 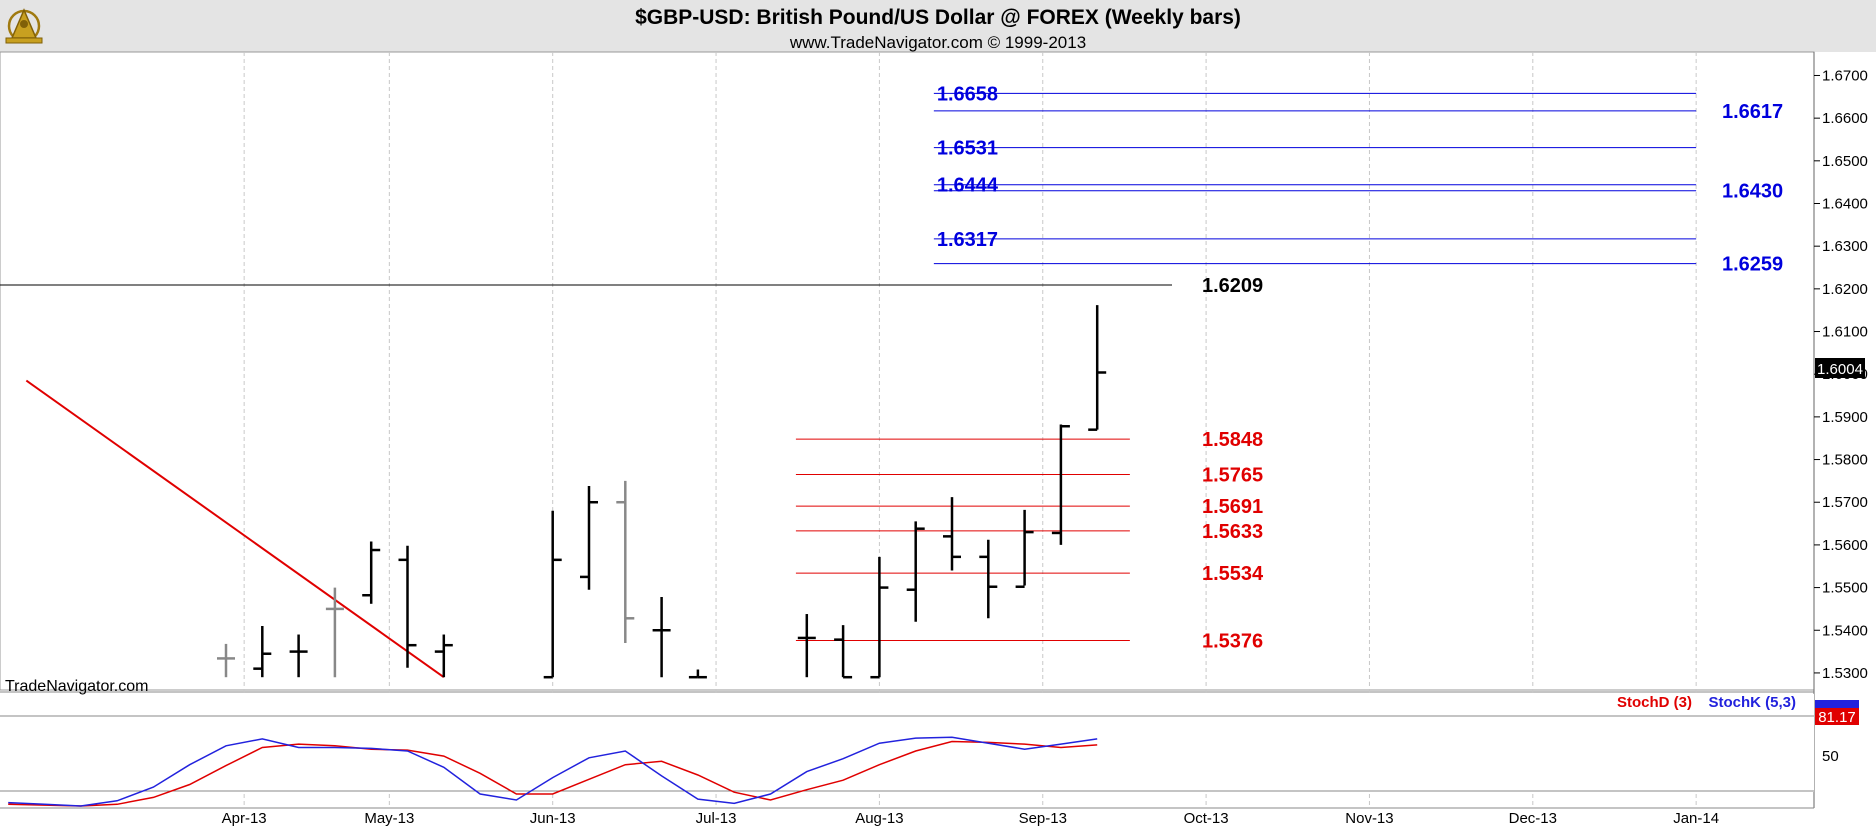 I want to click on x-tick-label: Jul-13, so click(x=716, y=818).